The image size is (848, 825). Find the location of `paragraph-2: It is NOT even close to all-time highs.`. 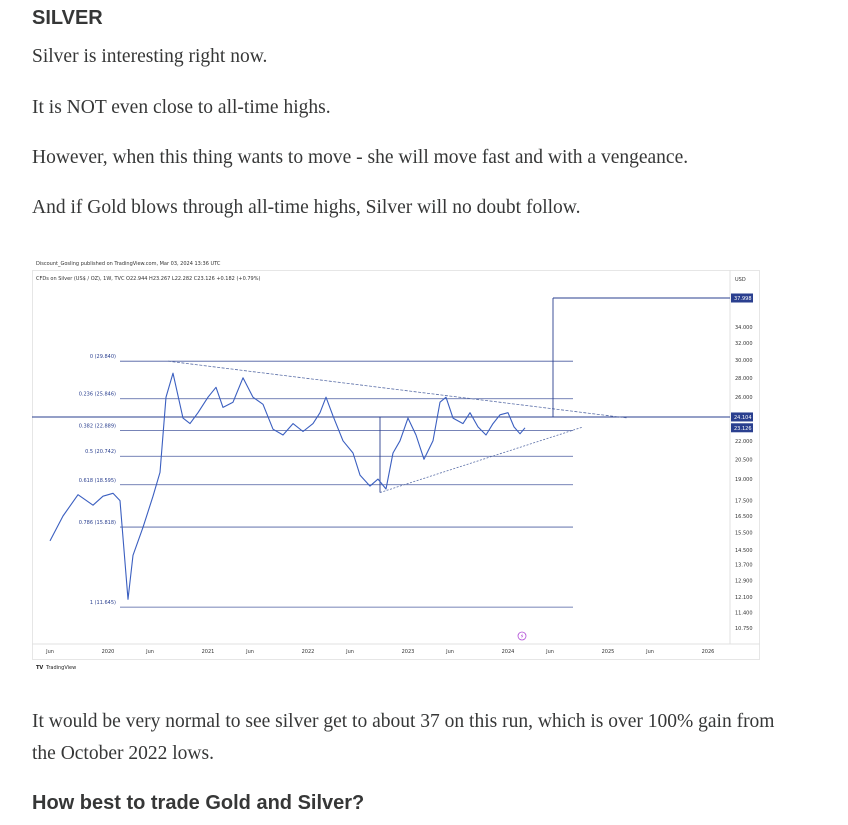

paragraph-2: It is NOT even close to all-time highs. is located at coordinates (181, 107).